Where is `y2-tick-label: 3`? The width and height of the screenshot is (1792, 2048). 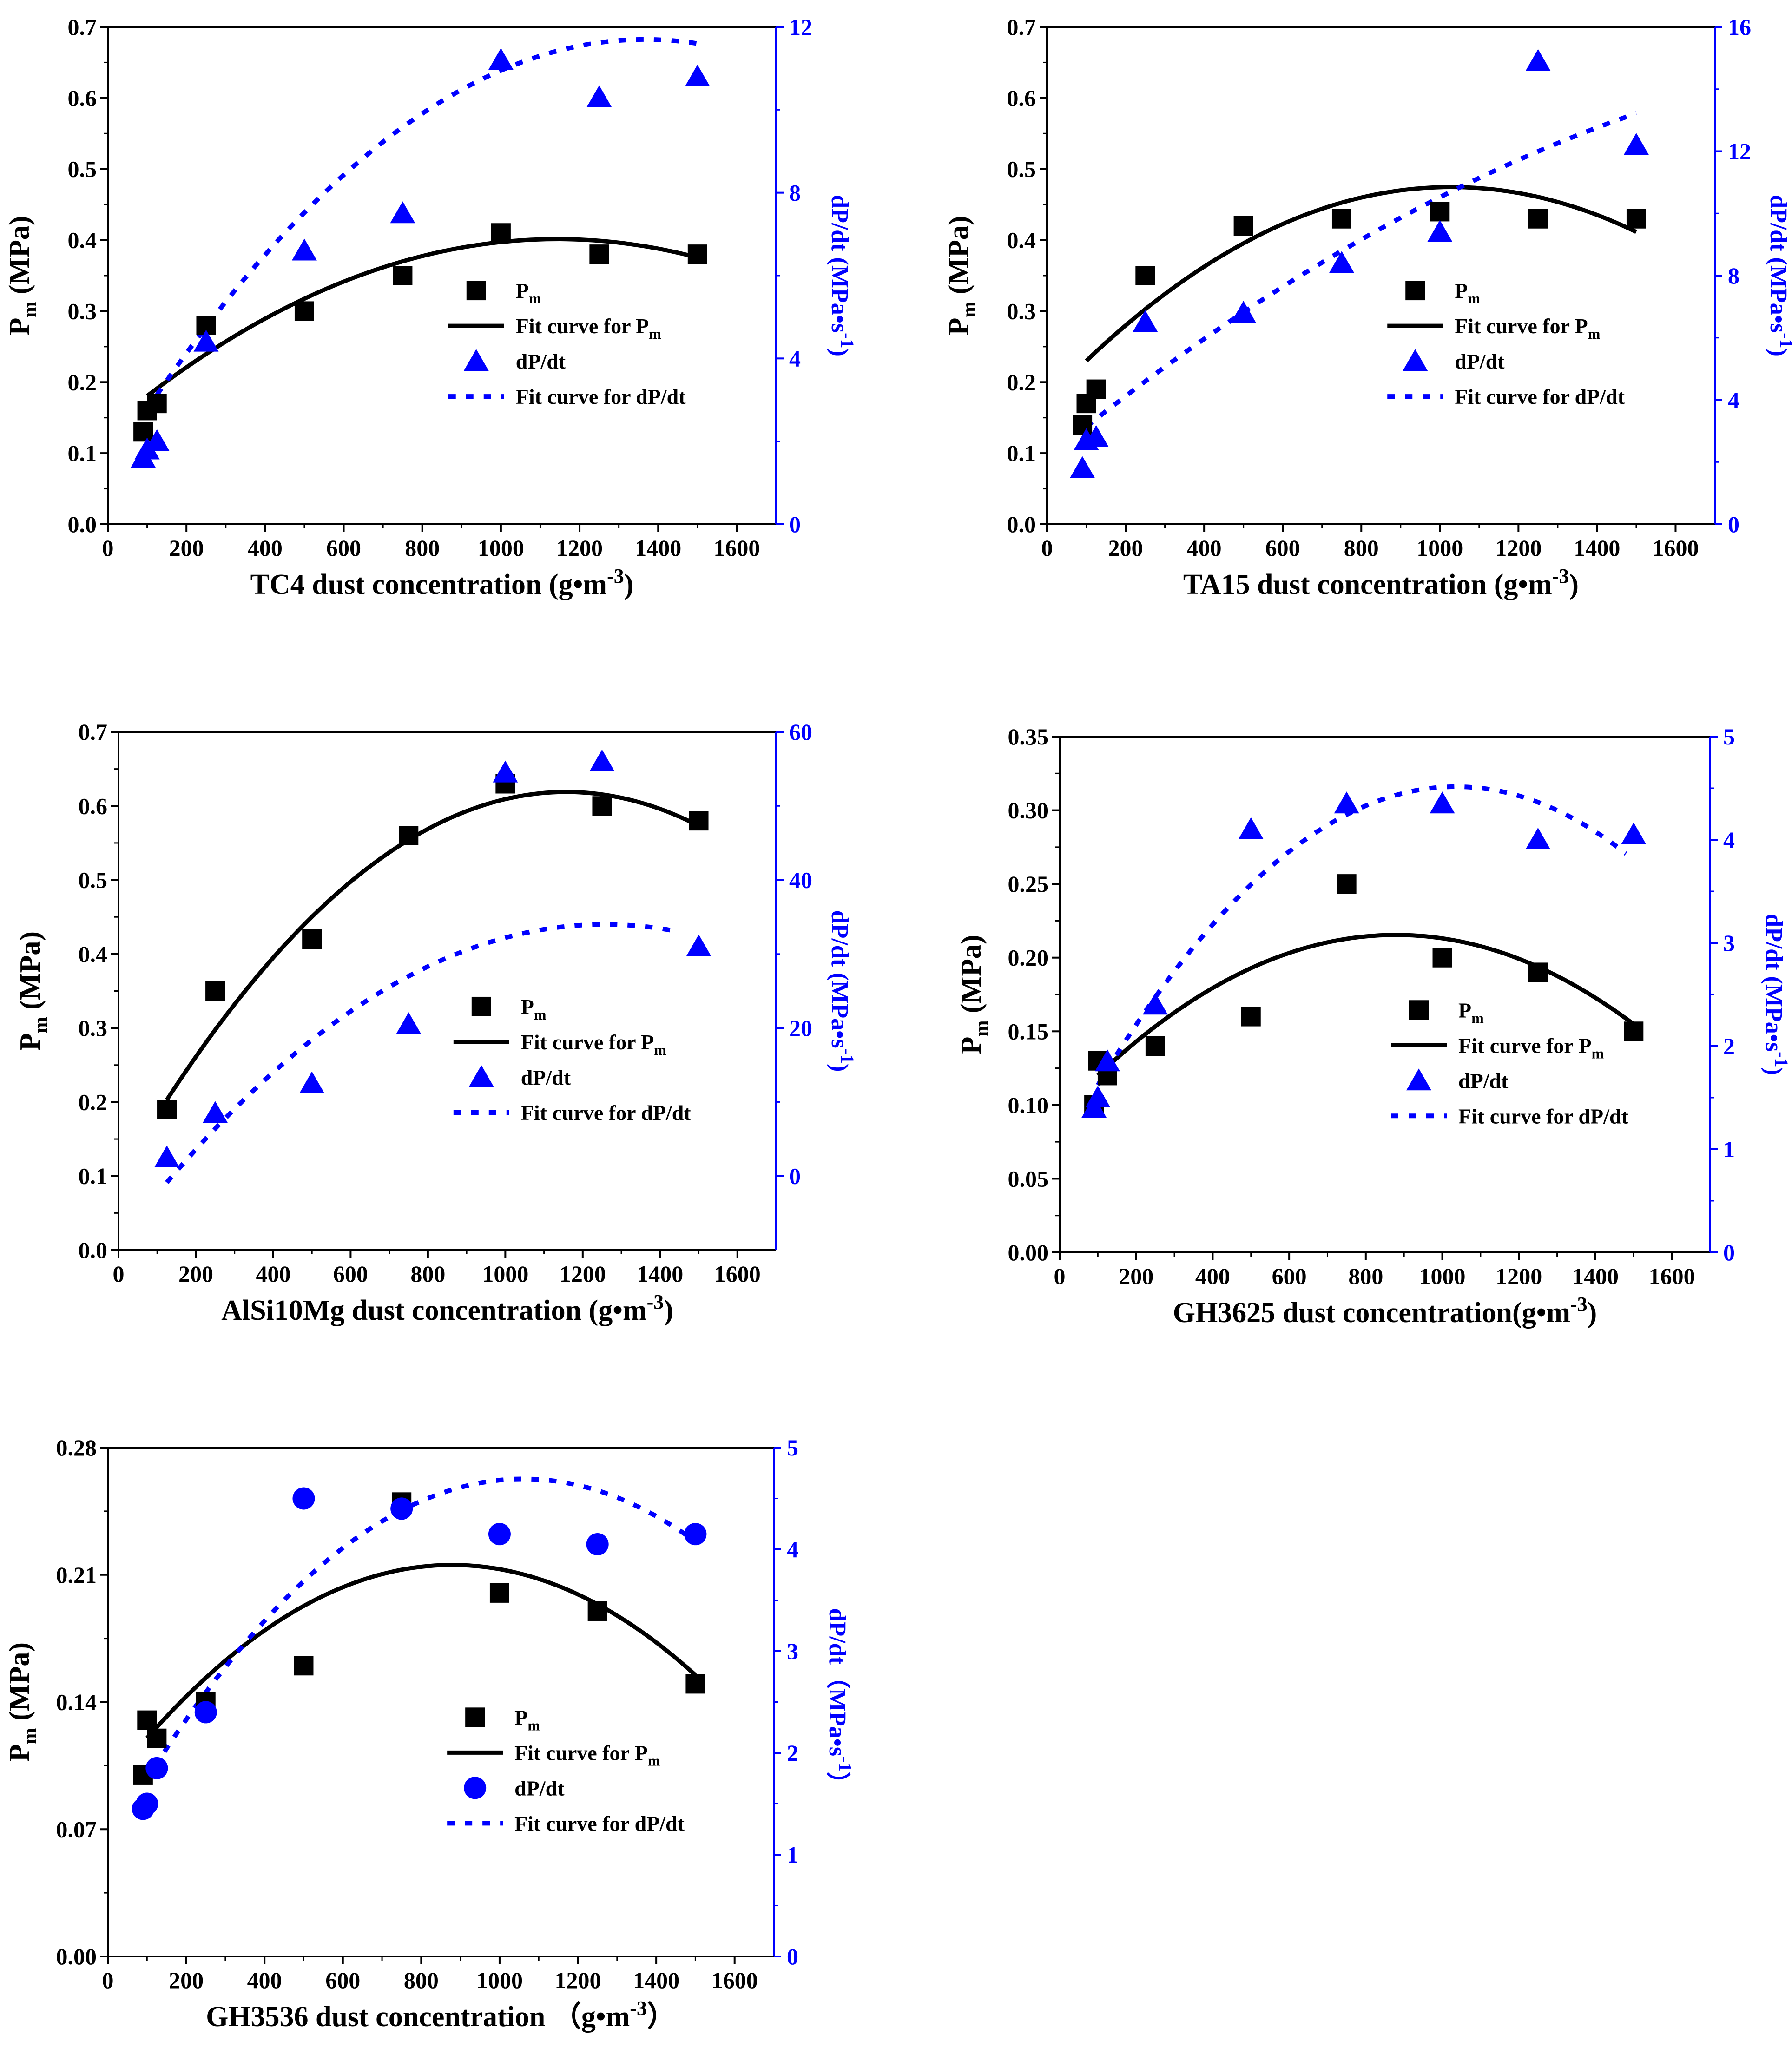
y2-tick-label: 3 is located at coordinates (793, 1651).